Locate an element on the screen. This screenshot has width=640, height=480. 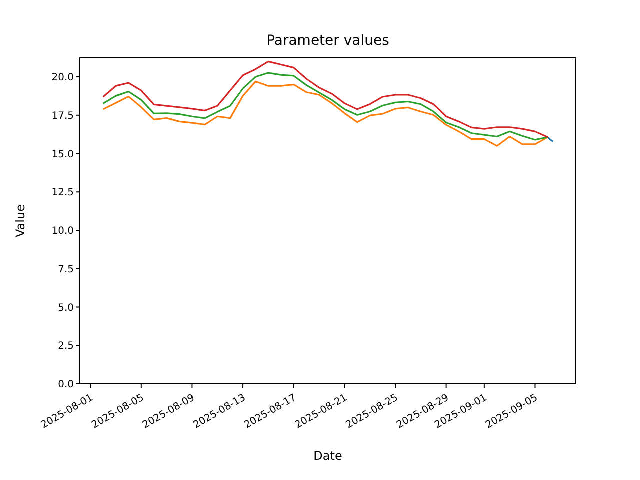
y-tick-label: 0.0 is located at coordinates (66, 385).